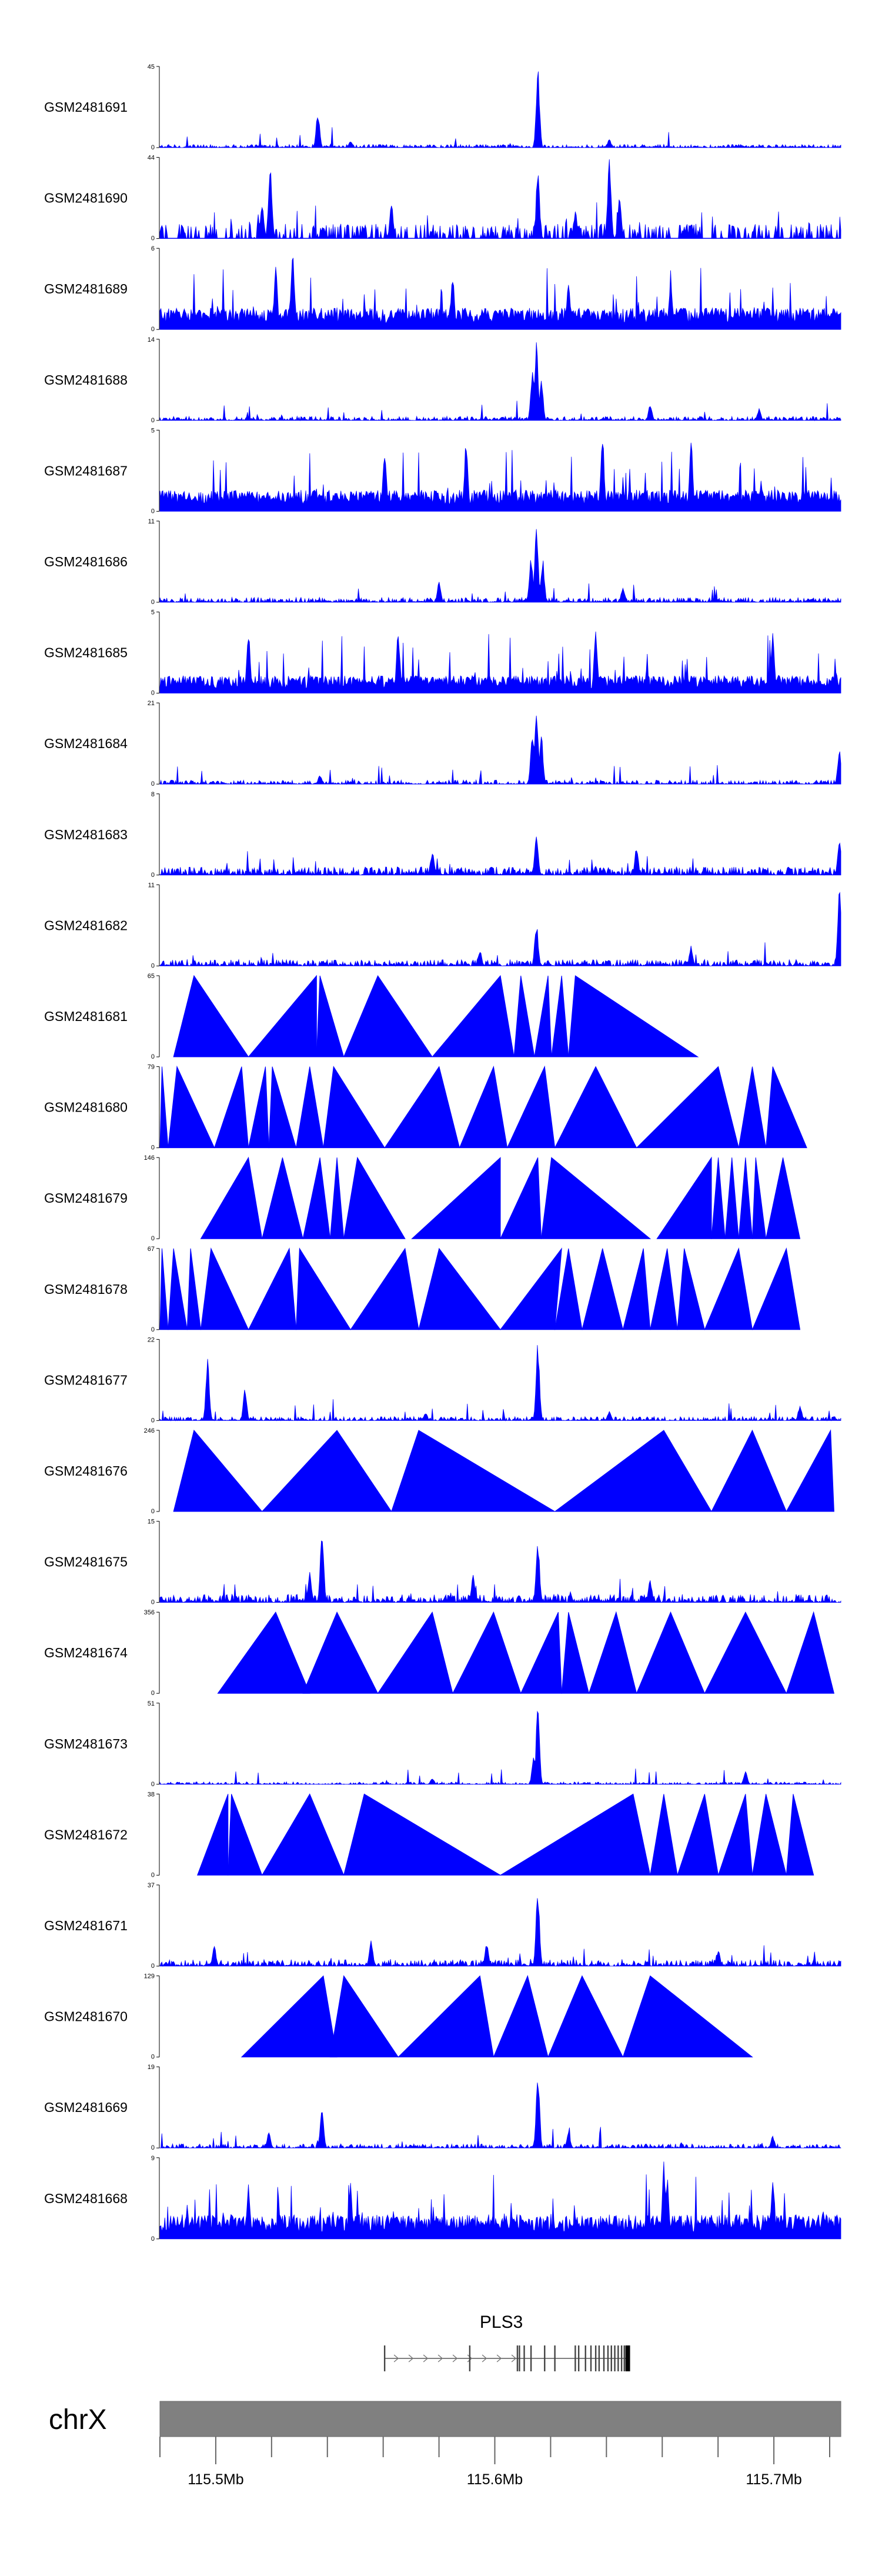 This screenshot has height=2576, width=882. Describe the element at coordinates (153, 794) in the screenshot. I see `y-max-label: 8` at that location.